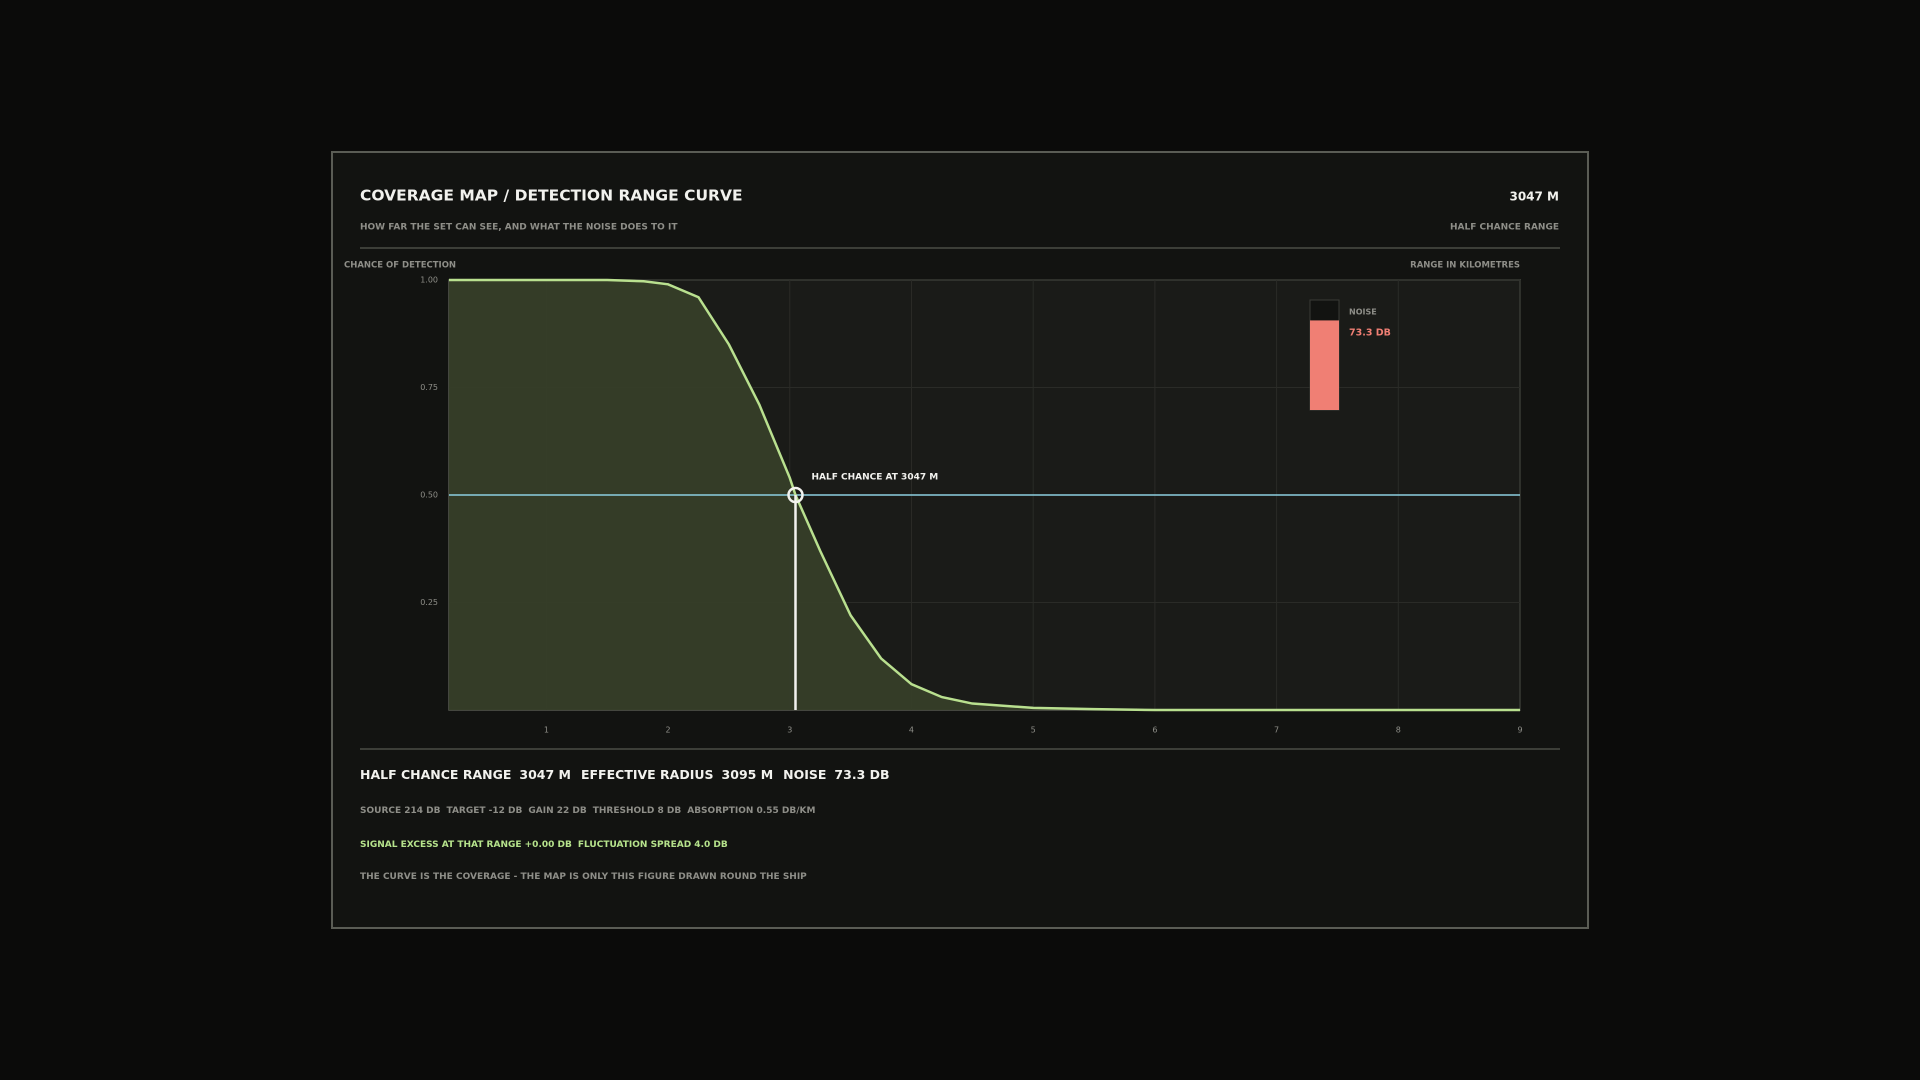  I want to click on parameter: THRESHOLD 8 DB, so click(637, 811).